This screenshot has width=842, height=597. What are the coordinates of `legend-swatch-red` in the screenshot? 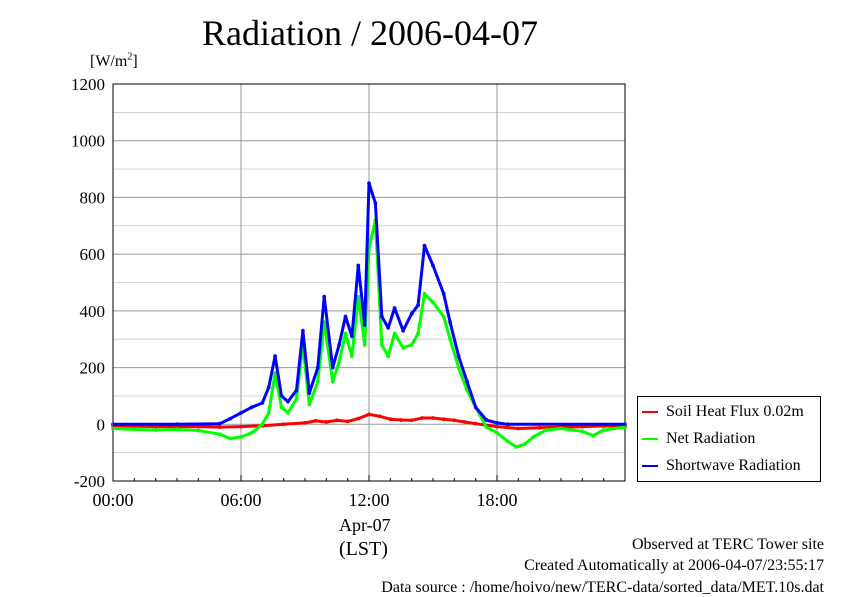 It's located at (650, 412).